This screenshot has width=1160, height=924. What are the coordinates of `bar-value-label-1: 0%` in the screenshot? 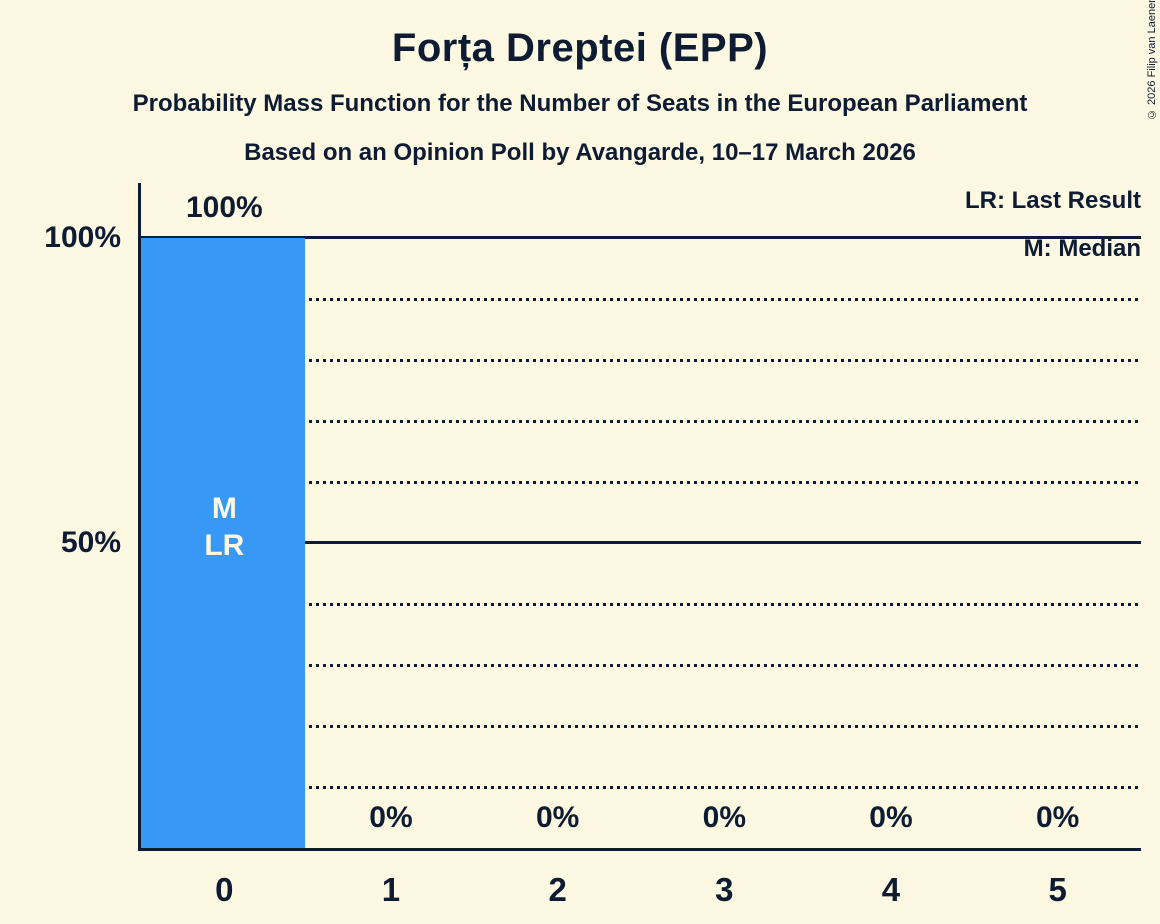 It's located at (391, 817).